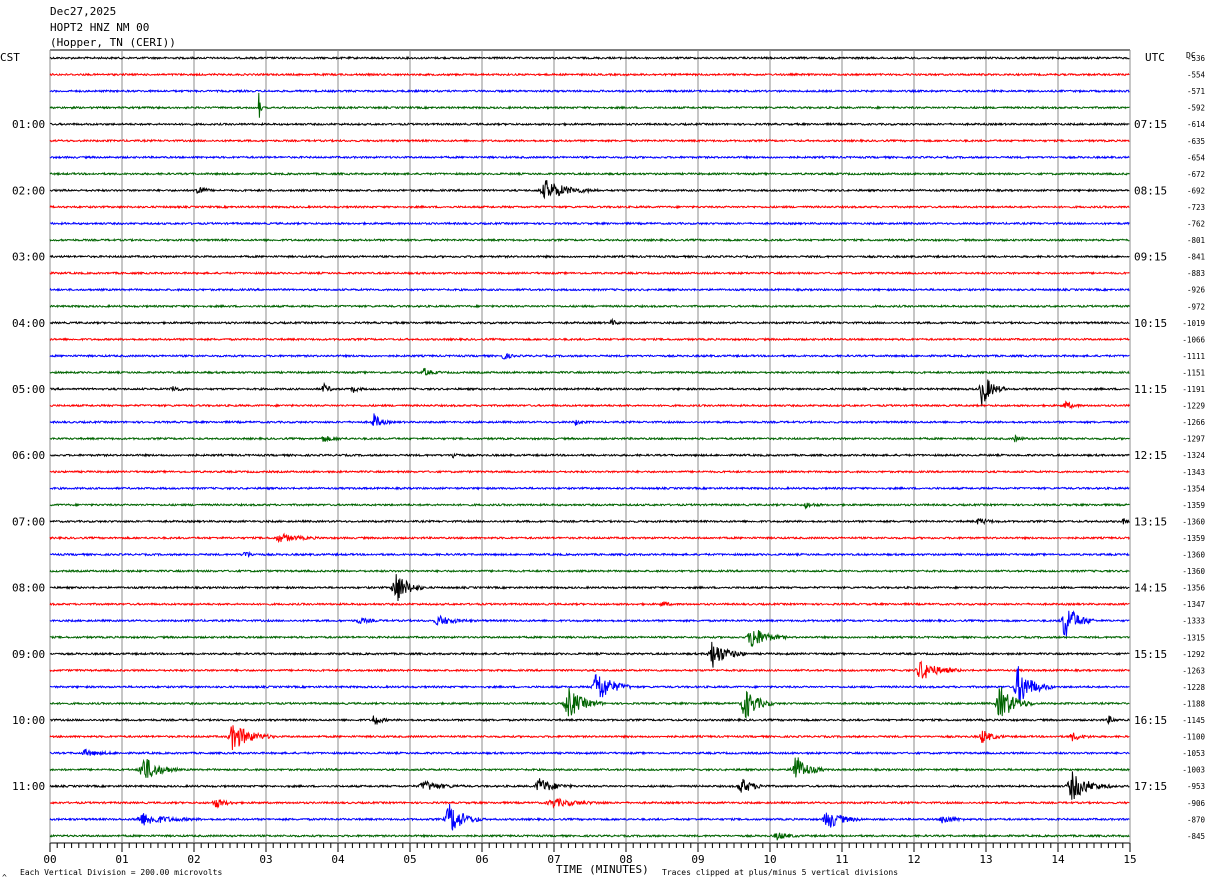 The width and height of the screenshot is (1210, 886). I want to click on x-tick-label: 09, so click(697, 859).